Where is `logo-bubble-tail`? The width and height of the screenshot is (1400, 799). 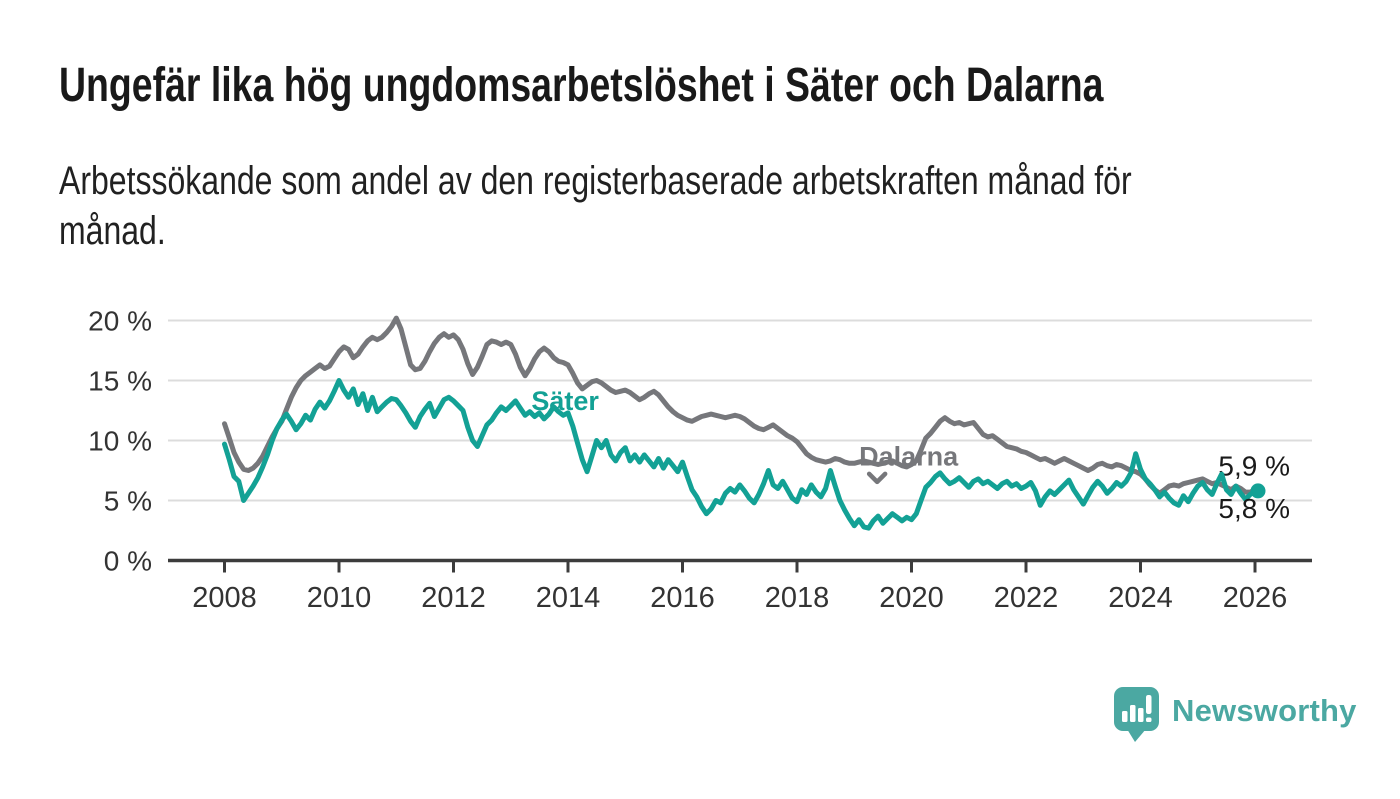
logo-bubble-tail is located at coordinates (1136, 735).